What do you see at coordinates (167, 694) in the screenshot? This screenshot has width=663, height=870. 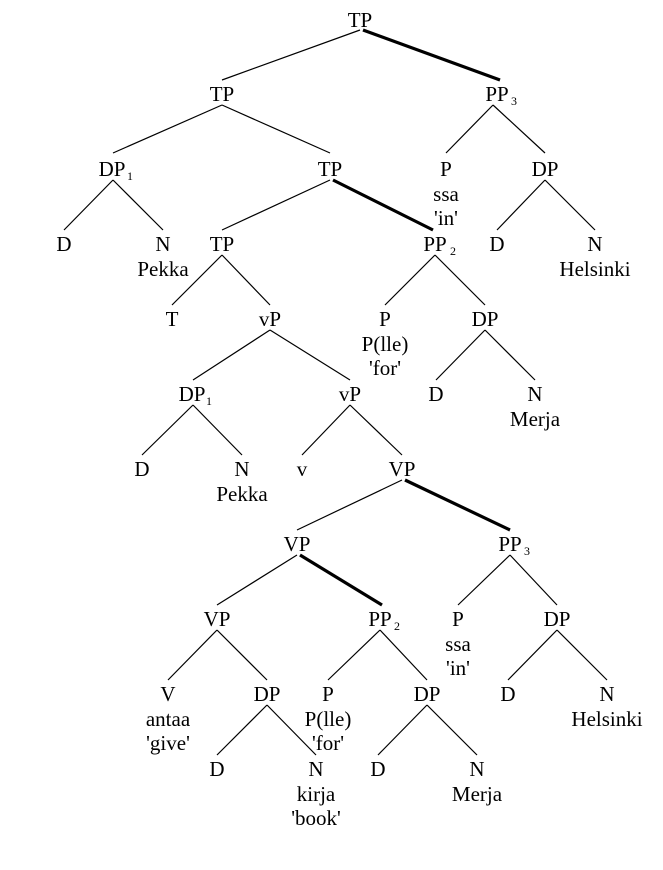 I see `node-v-big: V` at bounding box center [167, 694].